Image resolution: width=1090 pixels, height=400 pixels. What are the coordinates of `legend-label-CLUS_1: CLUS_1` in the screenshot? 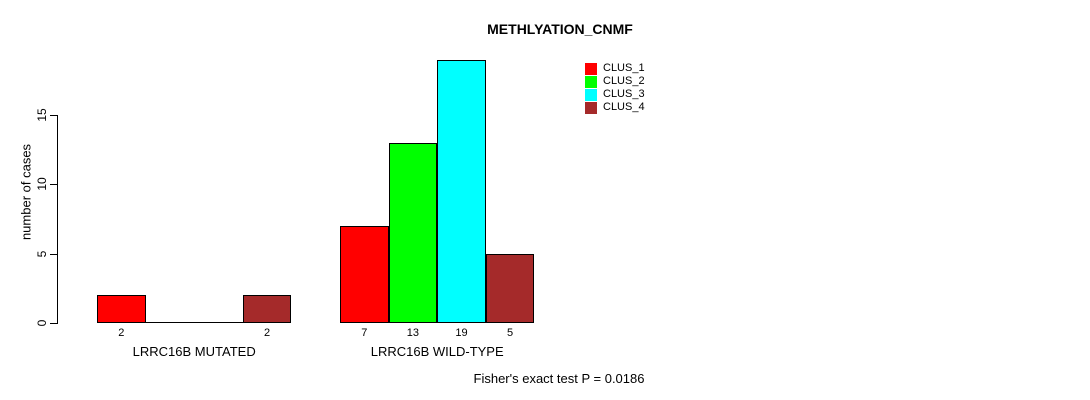 It's located at (624, 68).